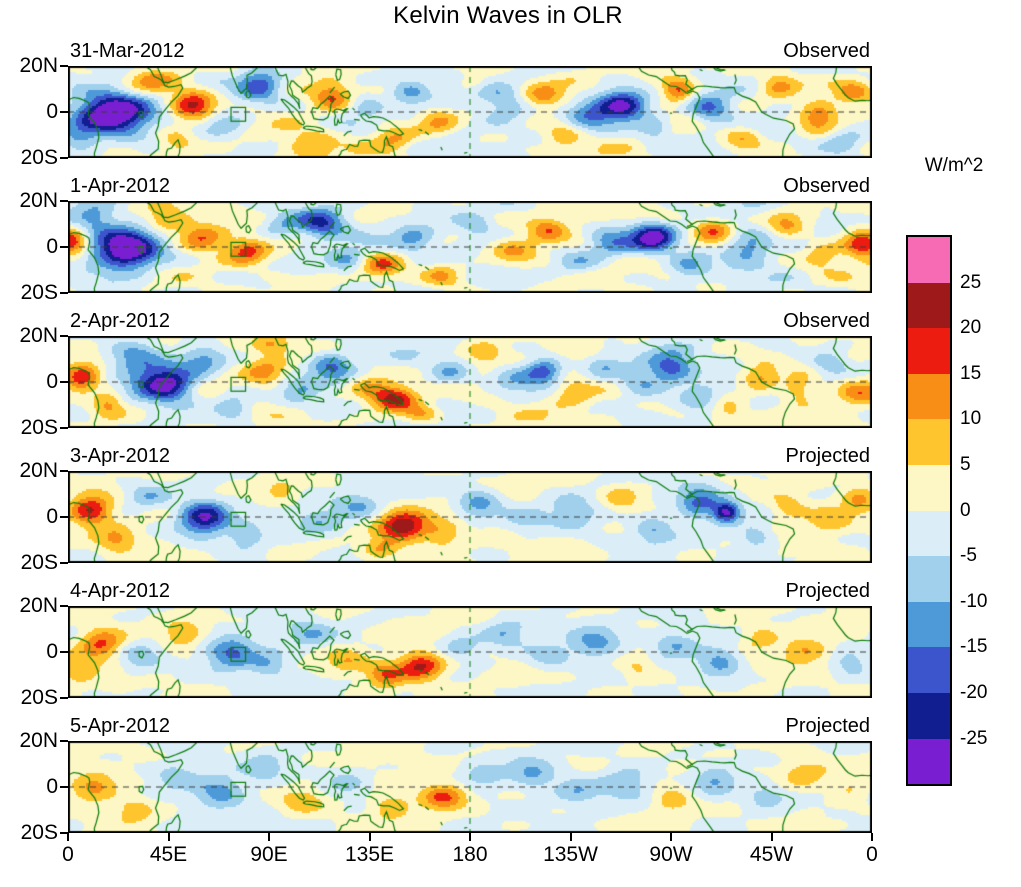 The width and height of the screenshot is (1021, 887). What do you see at coordinates (671, 854) in the screenshot?
I see `x-axis-tick-label: 90W` at bounding box center [671, 854].